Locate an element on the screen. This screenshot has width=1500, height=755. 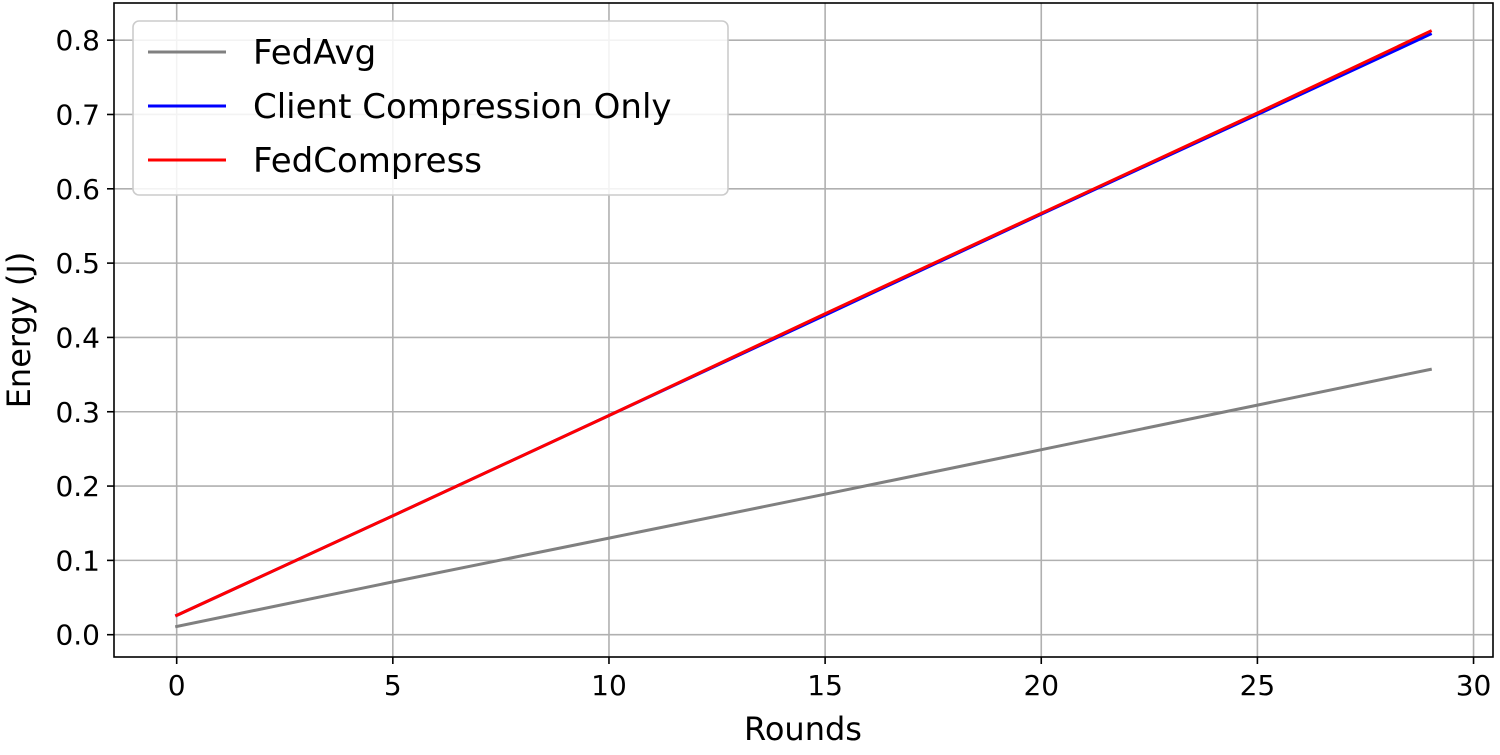
y-tick-label: 0.0 is located at coordinates (77, 635).